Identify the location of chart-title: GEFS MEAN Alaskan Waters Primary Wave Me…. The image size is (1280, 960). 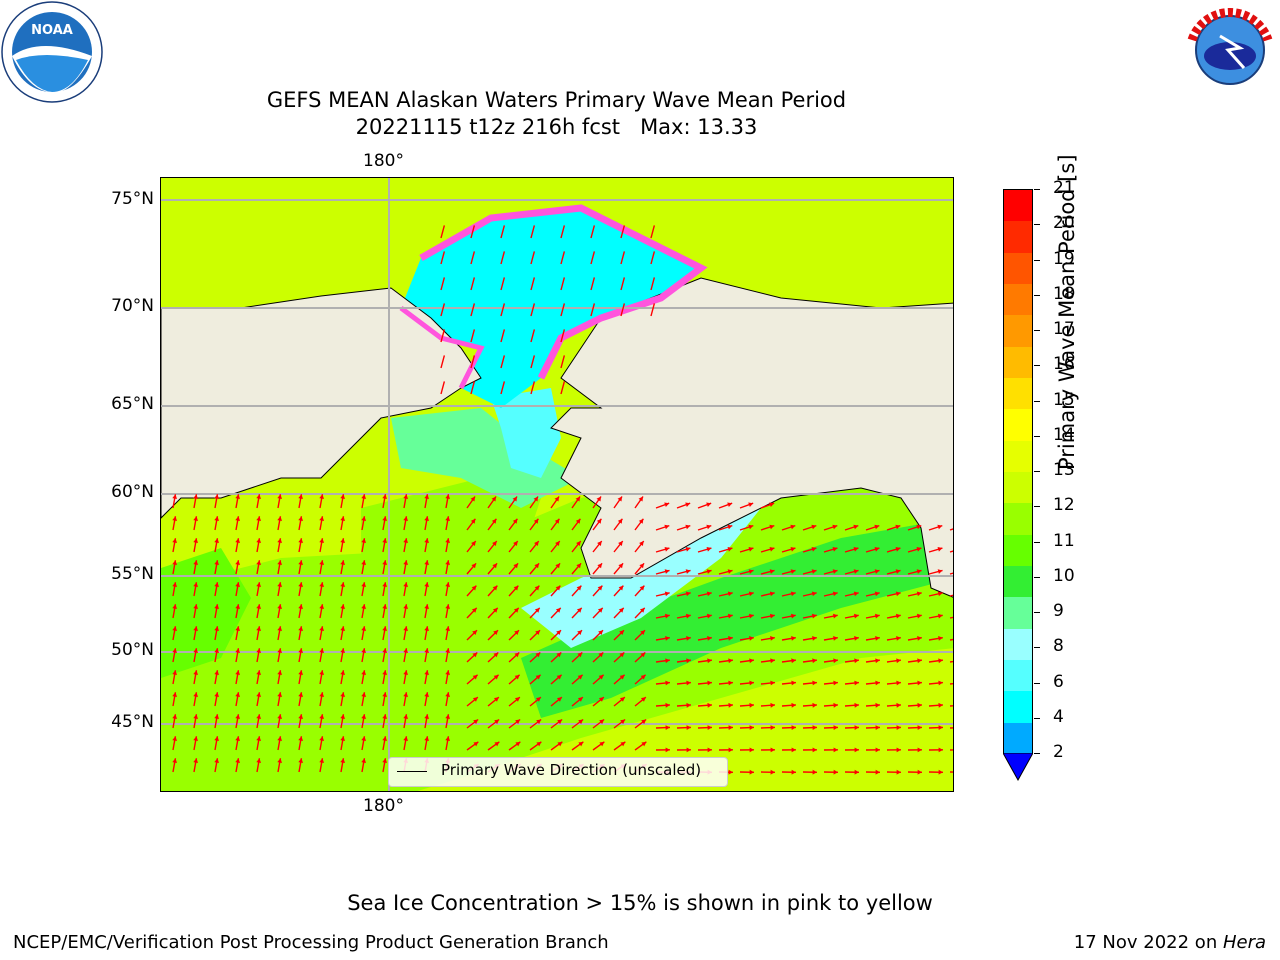
(556, 100).